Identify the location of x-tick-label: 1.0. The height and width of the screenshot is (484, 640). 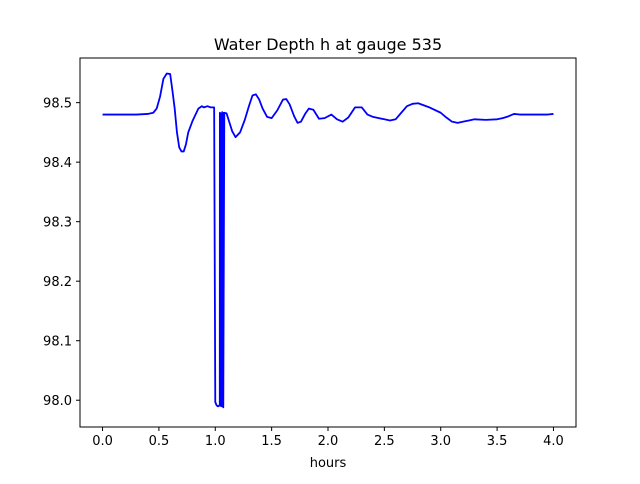
(215, 441).